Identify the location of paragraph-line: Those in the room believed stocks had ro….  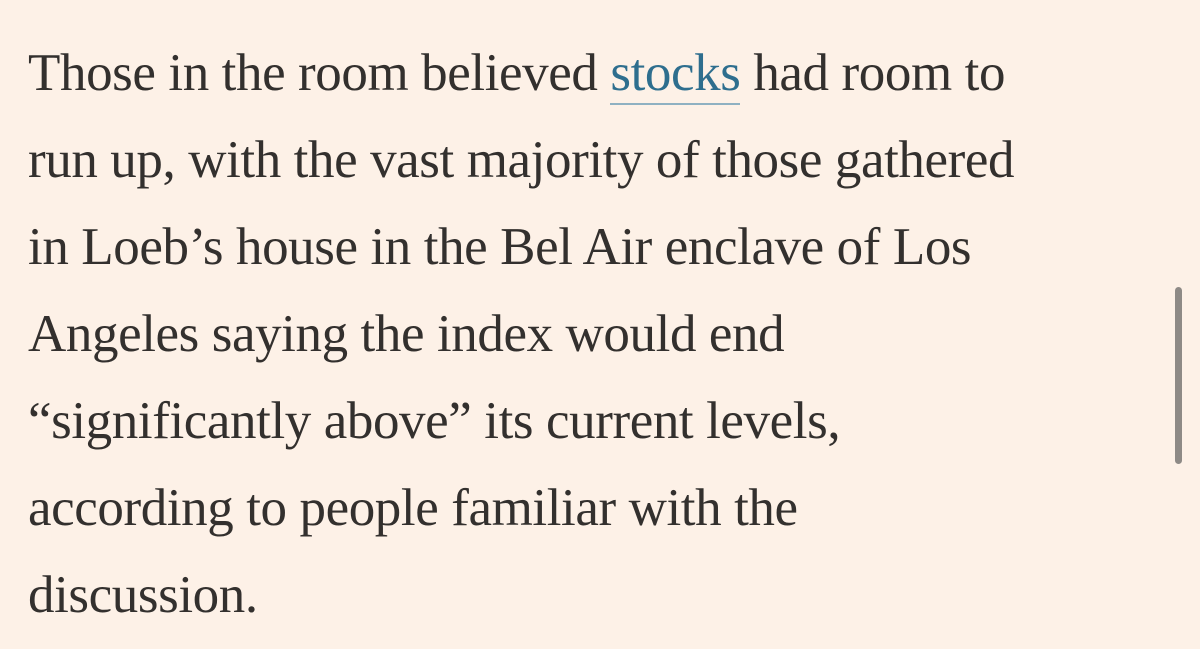
(603, 73).